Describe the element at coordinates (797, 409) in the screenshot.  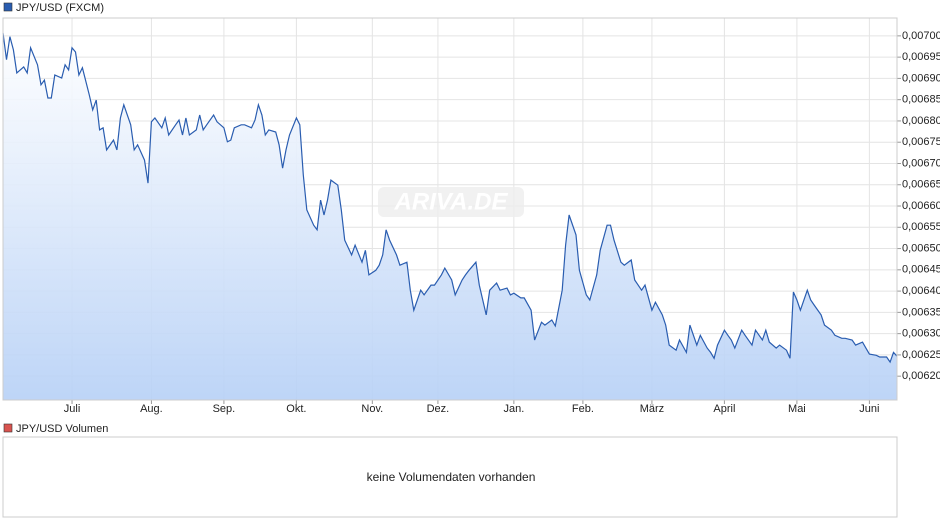
I see `x-tick-label: Mai` at that location.